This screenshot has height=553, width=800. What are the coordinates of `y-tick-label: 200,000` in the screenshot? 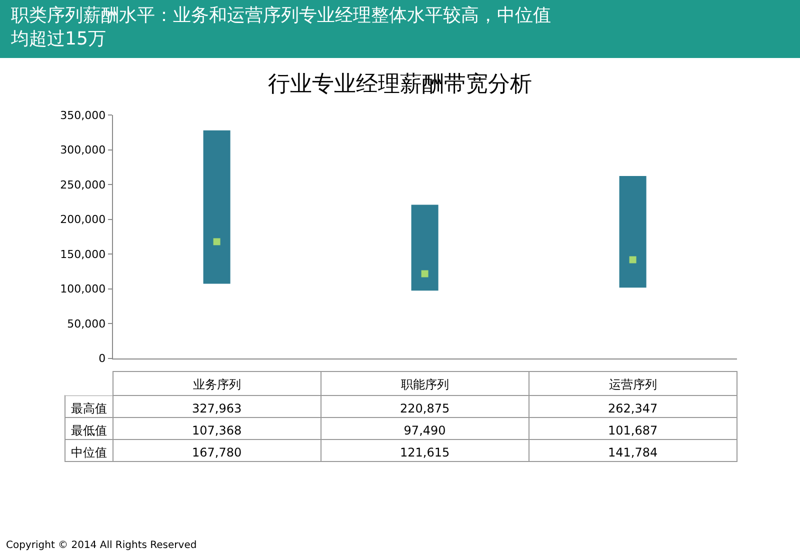 It's located at (83, 219).